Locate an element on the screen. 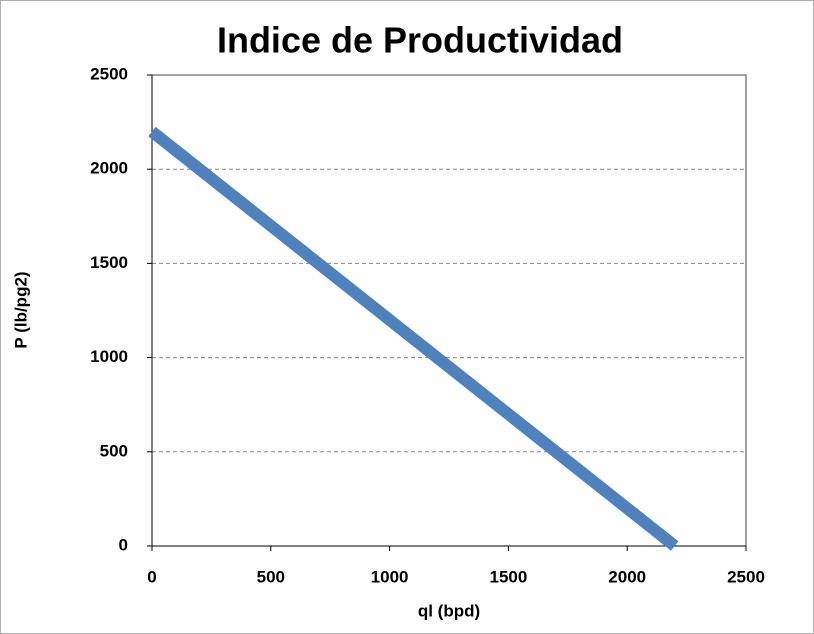 The image size is (814, 634). chart-title: Indice de Productividad is located at coordinates (420, 40).